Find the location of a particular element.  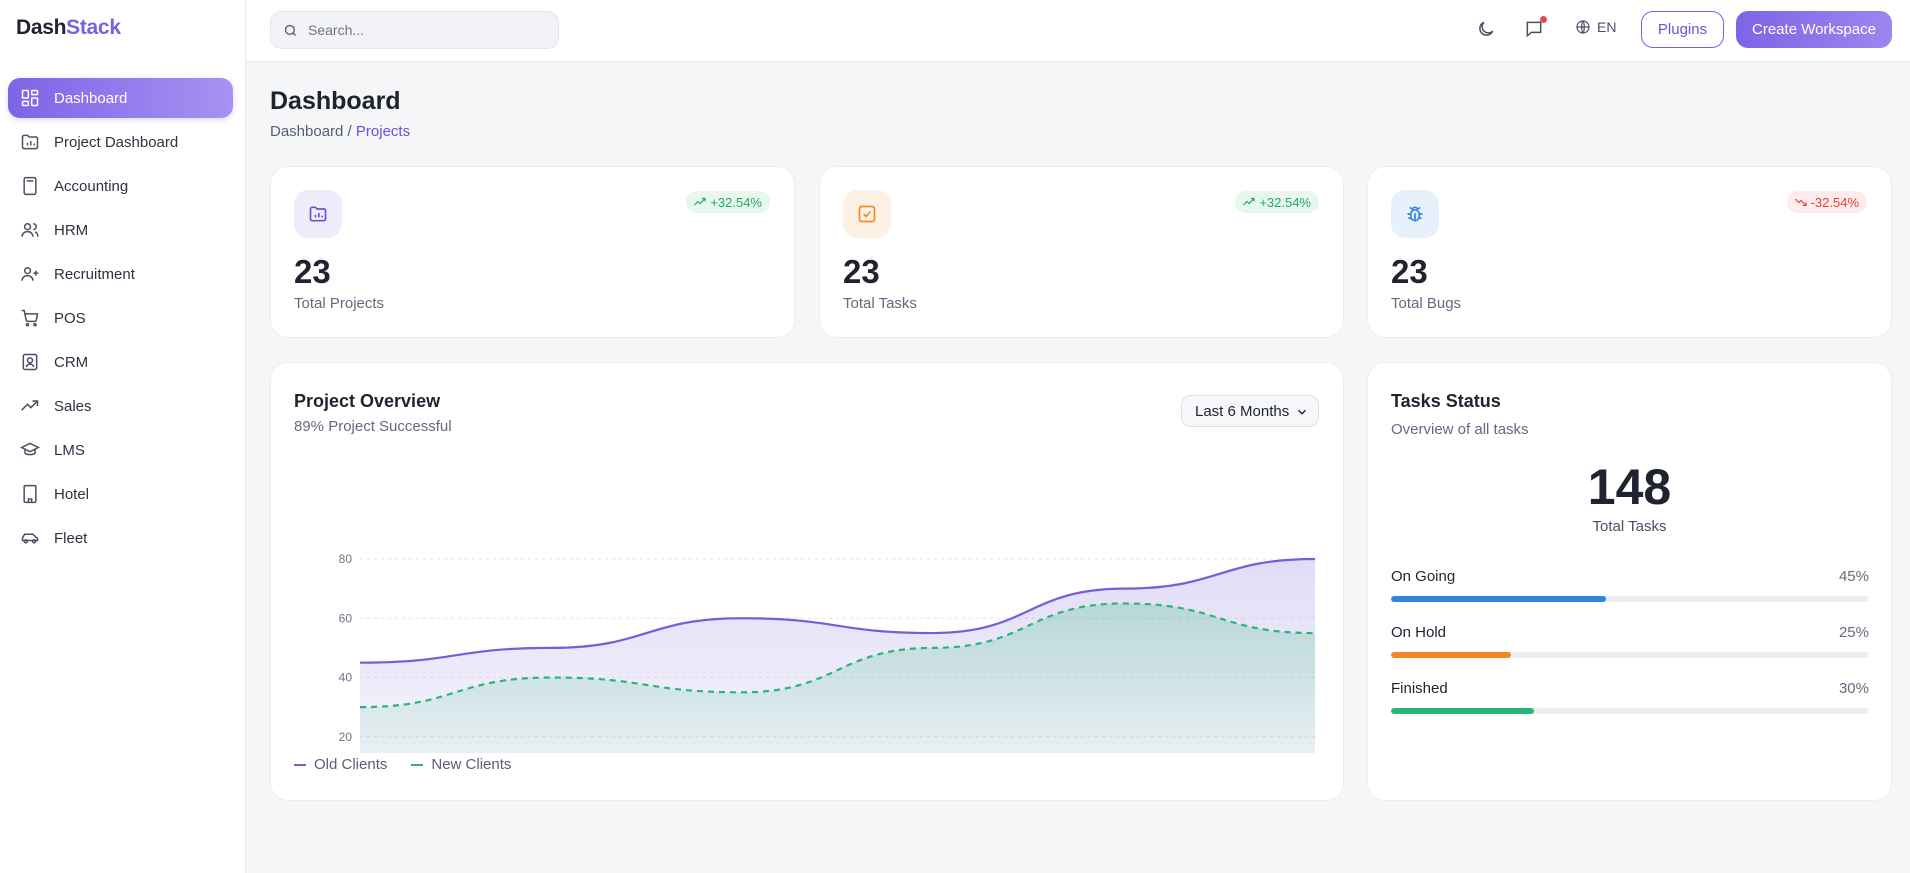

sidebar-item-hrm: HRM is located at coordinates (120, 230).